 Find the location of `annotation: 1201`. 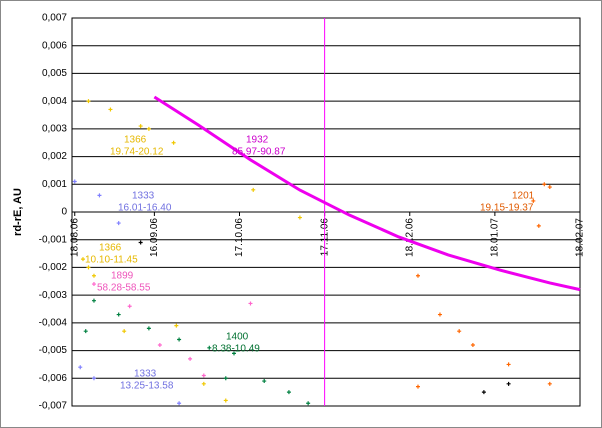

annotation: 1201 is located at coordinates (523, 196).